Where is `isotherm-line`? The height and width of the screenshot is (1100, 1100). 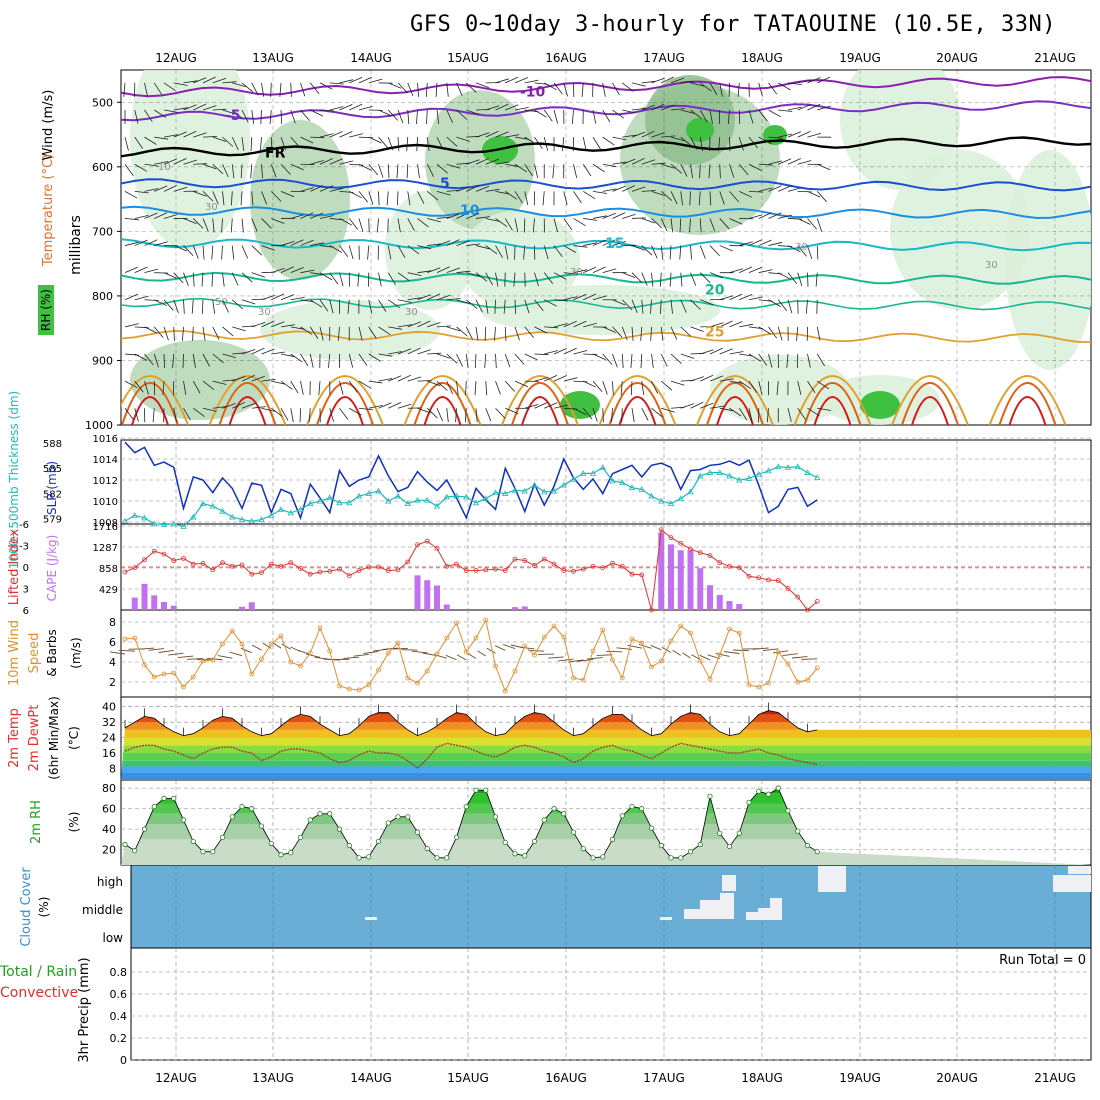
isotherm-line is located at coordinates (606, 147).